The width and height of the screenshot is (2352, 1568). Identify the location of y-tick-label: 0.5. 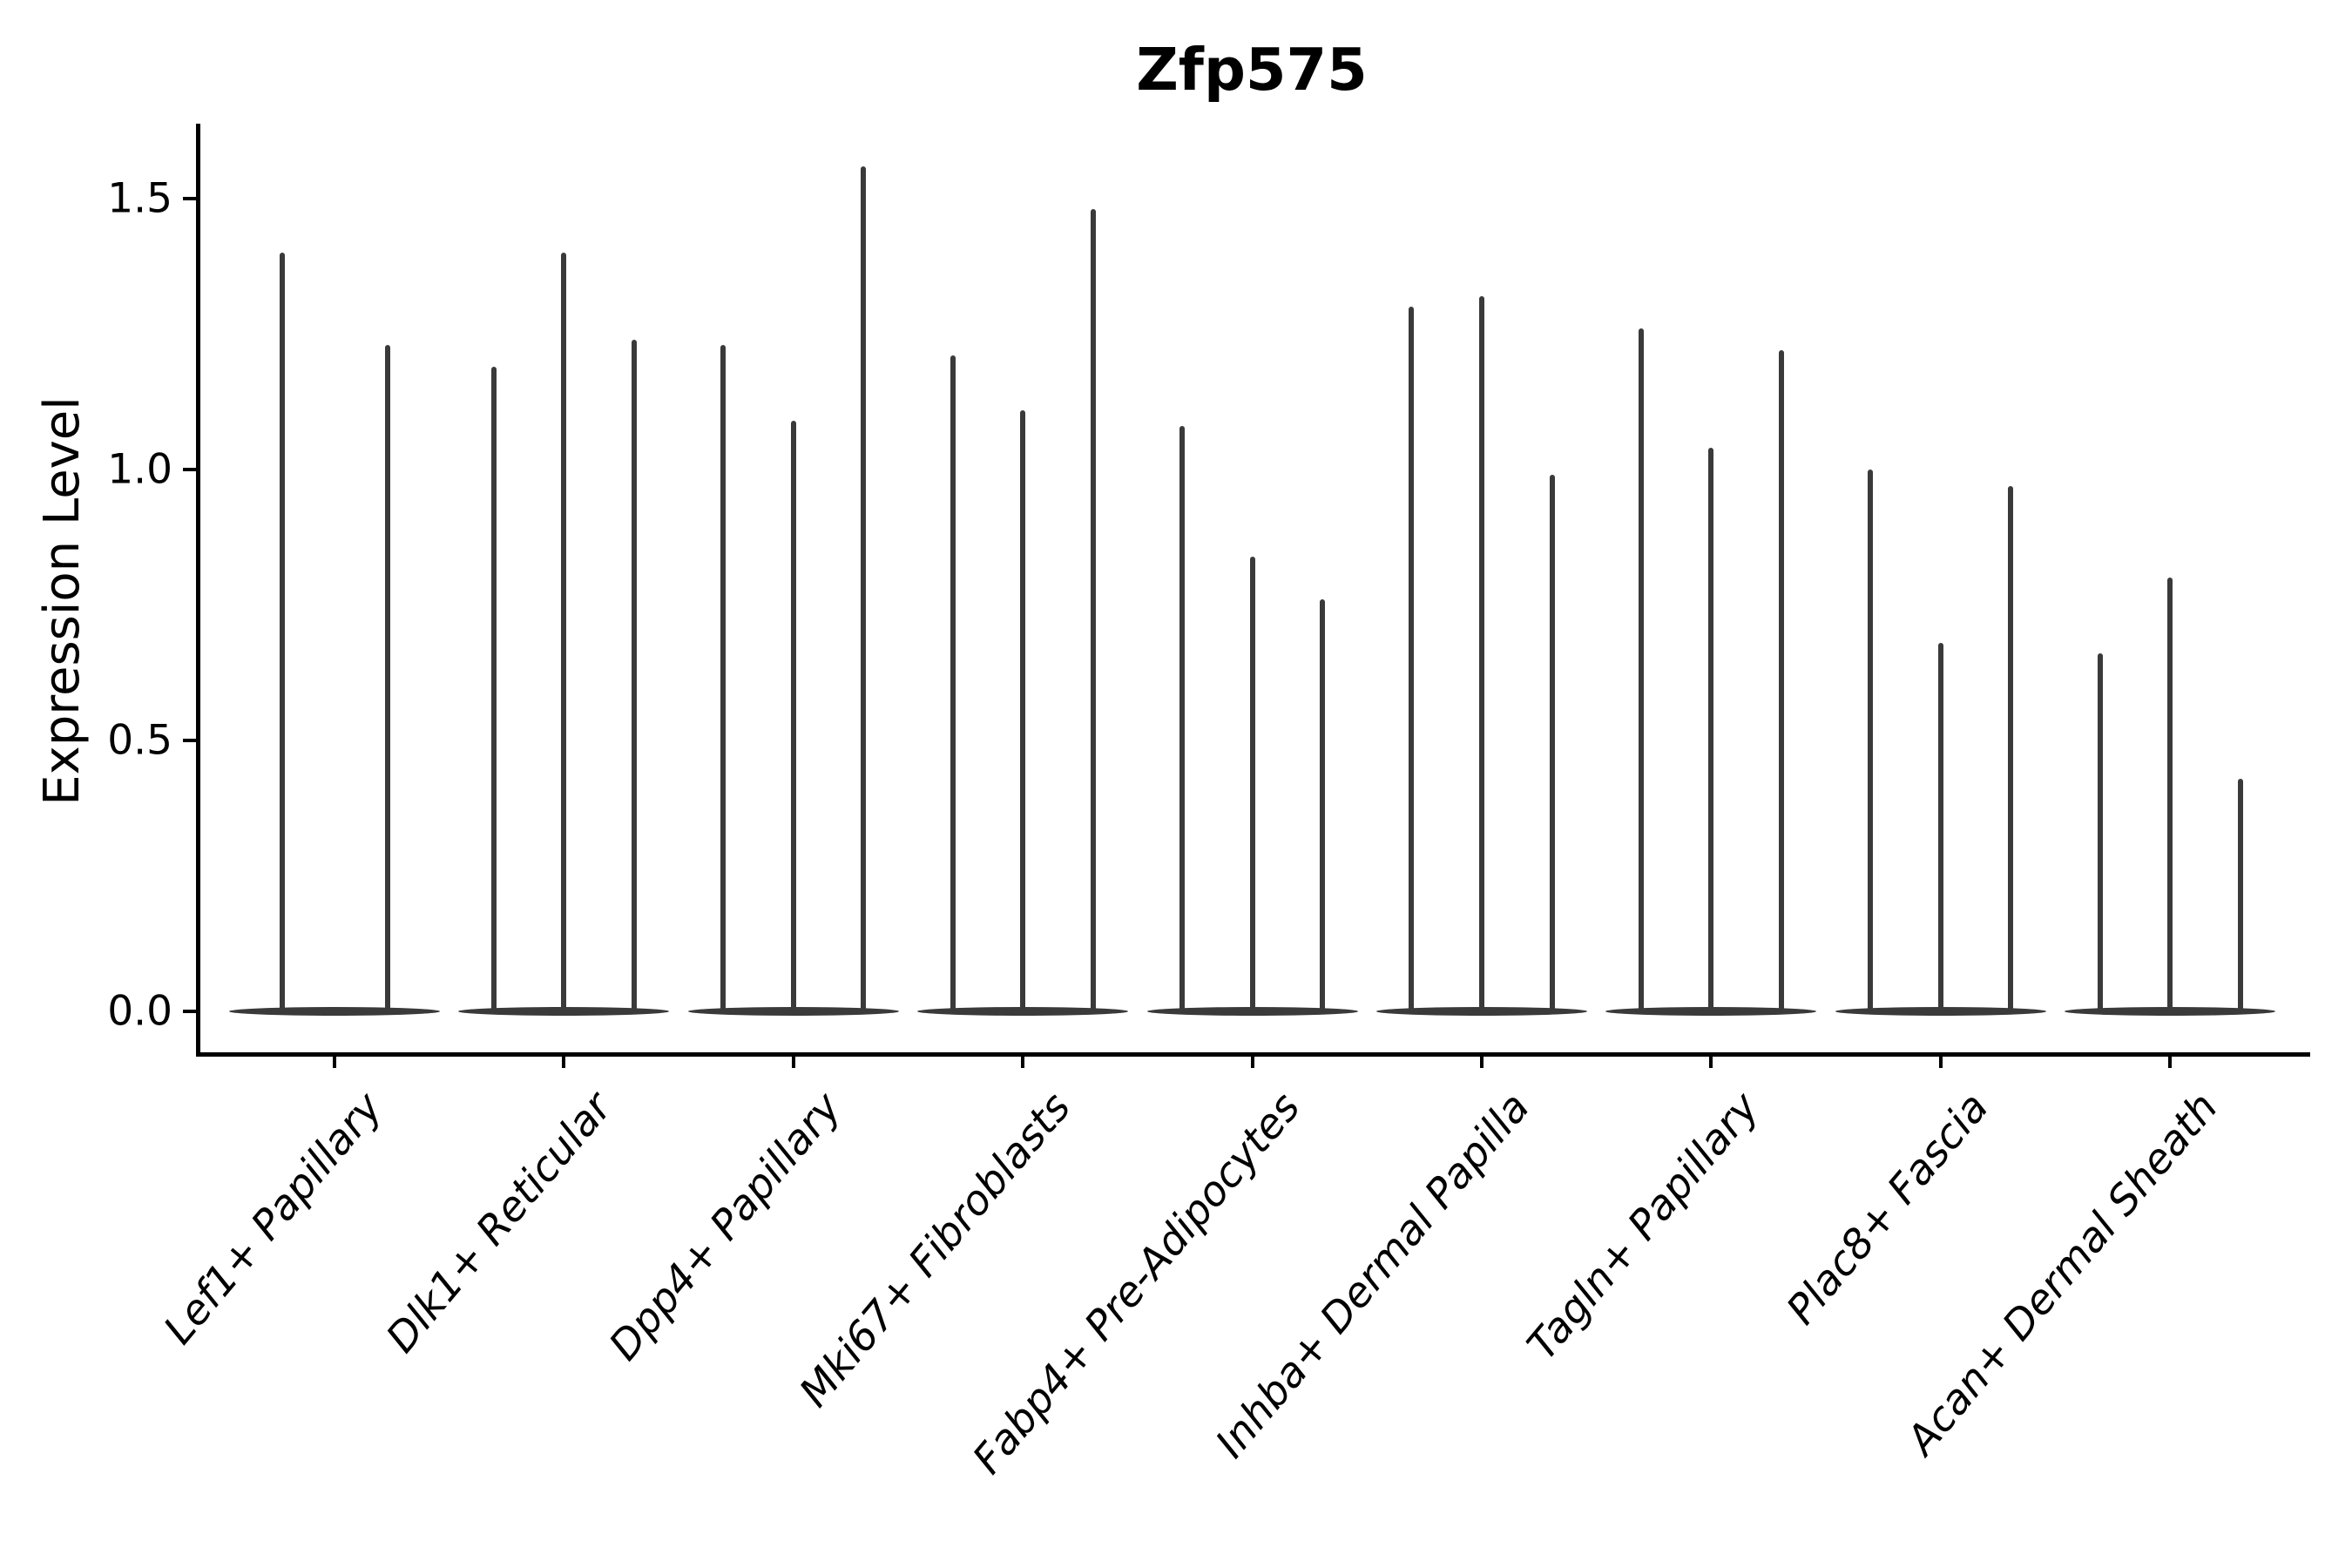
(139, 741).